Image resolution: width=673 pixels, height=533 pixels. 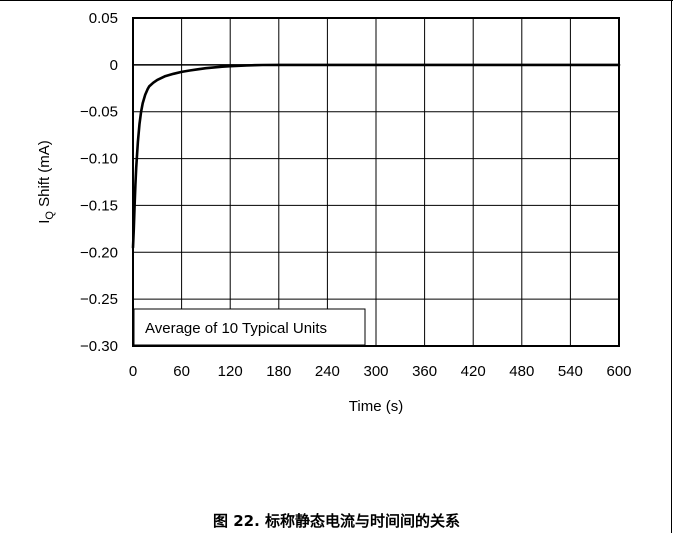 What do you see at coordinates (114, 65) in the screenshot?
I see `y-tick-label: 0` at bounding box center [114, 65].